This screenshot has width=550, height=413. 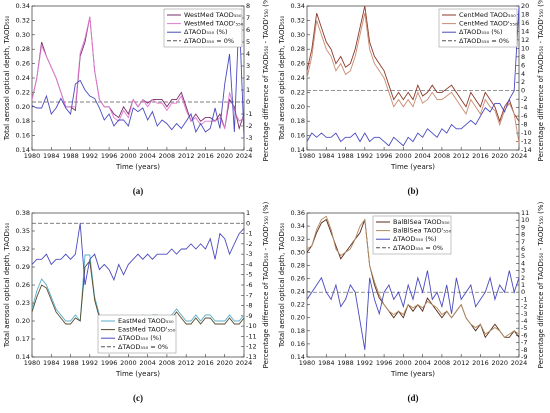 What do you see at coordinates (214, 24) in the screenshot?
I see `legend-label: WestMed TAOD'₅₅₀` at bounding box center [214, 24].